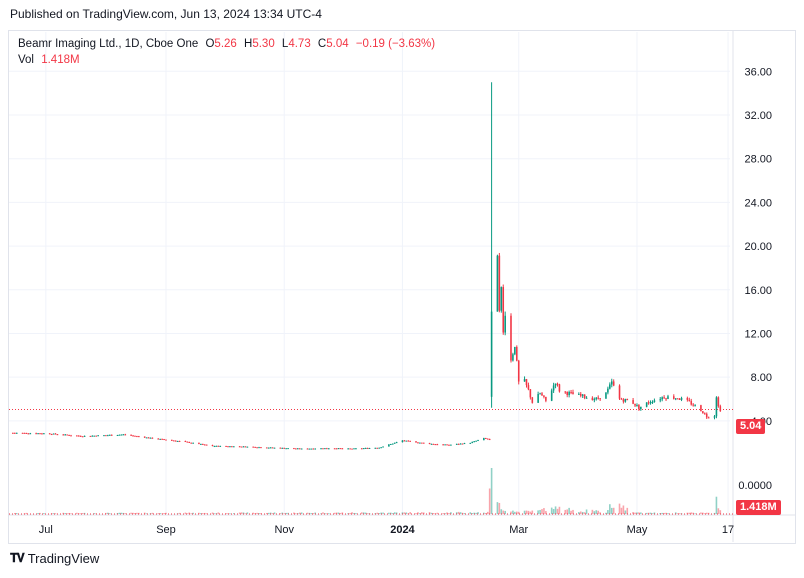  I want to click on last-volume-badge: 1.418M, so click(758, 507).